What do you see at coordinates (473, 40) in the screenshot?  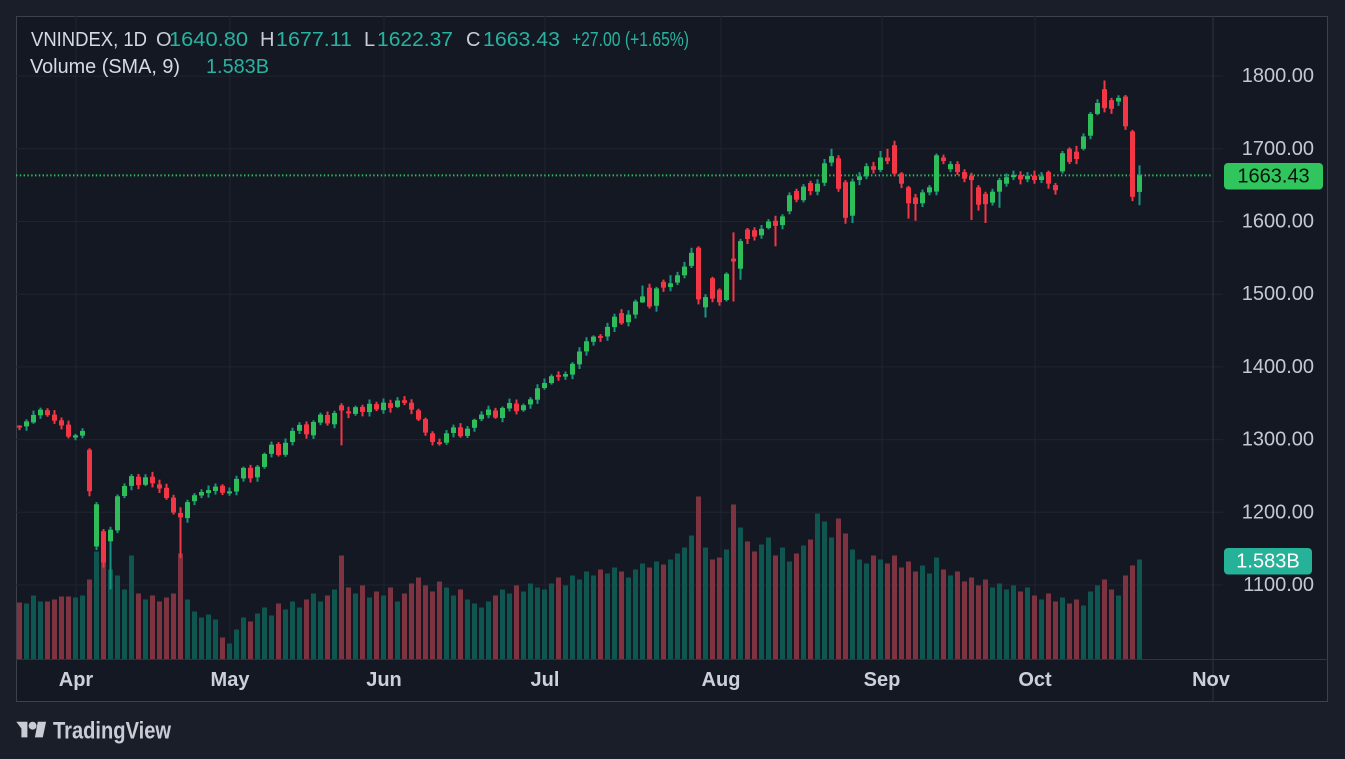 I see `svg-text: C` at bounding box center [473, 40].